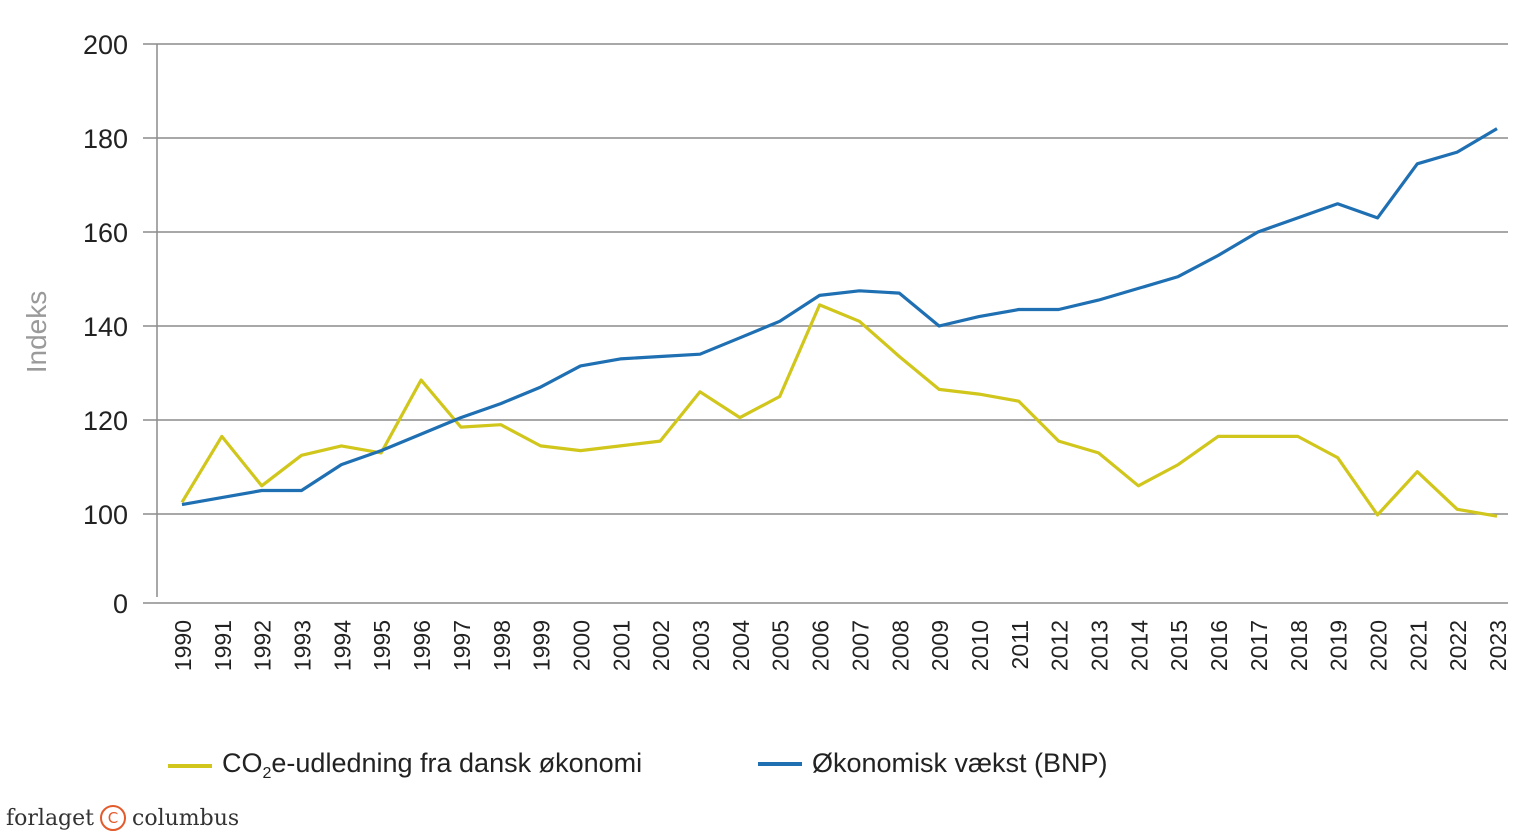 The image size is (1518, 838). I want to click on legend-swatch-co2, so click(190, 765).